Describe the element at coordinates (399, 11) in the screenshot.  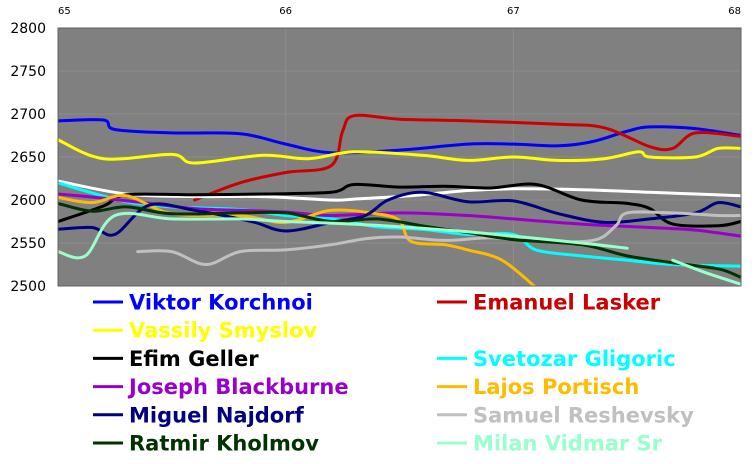
I see `x-axis: 65 66 67 68` at that location.